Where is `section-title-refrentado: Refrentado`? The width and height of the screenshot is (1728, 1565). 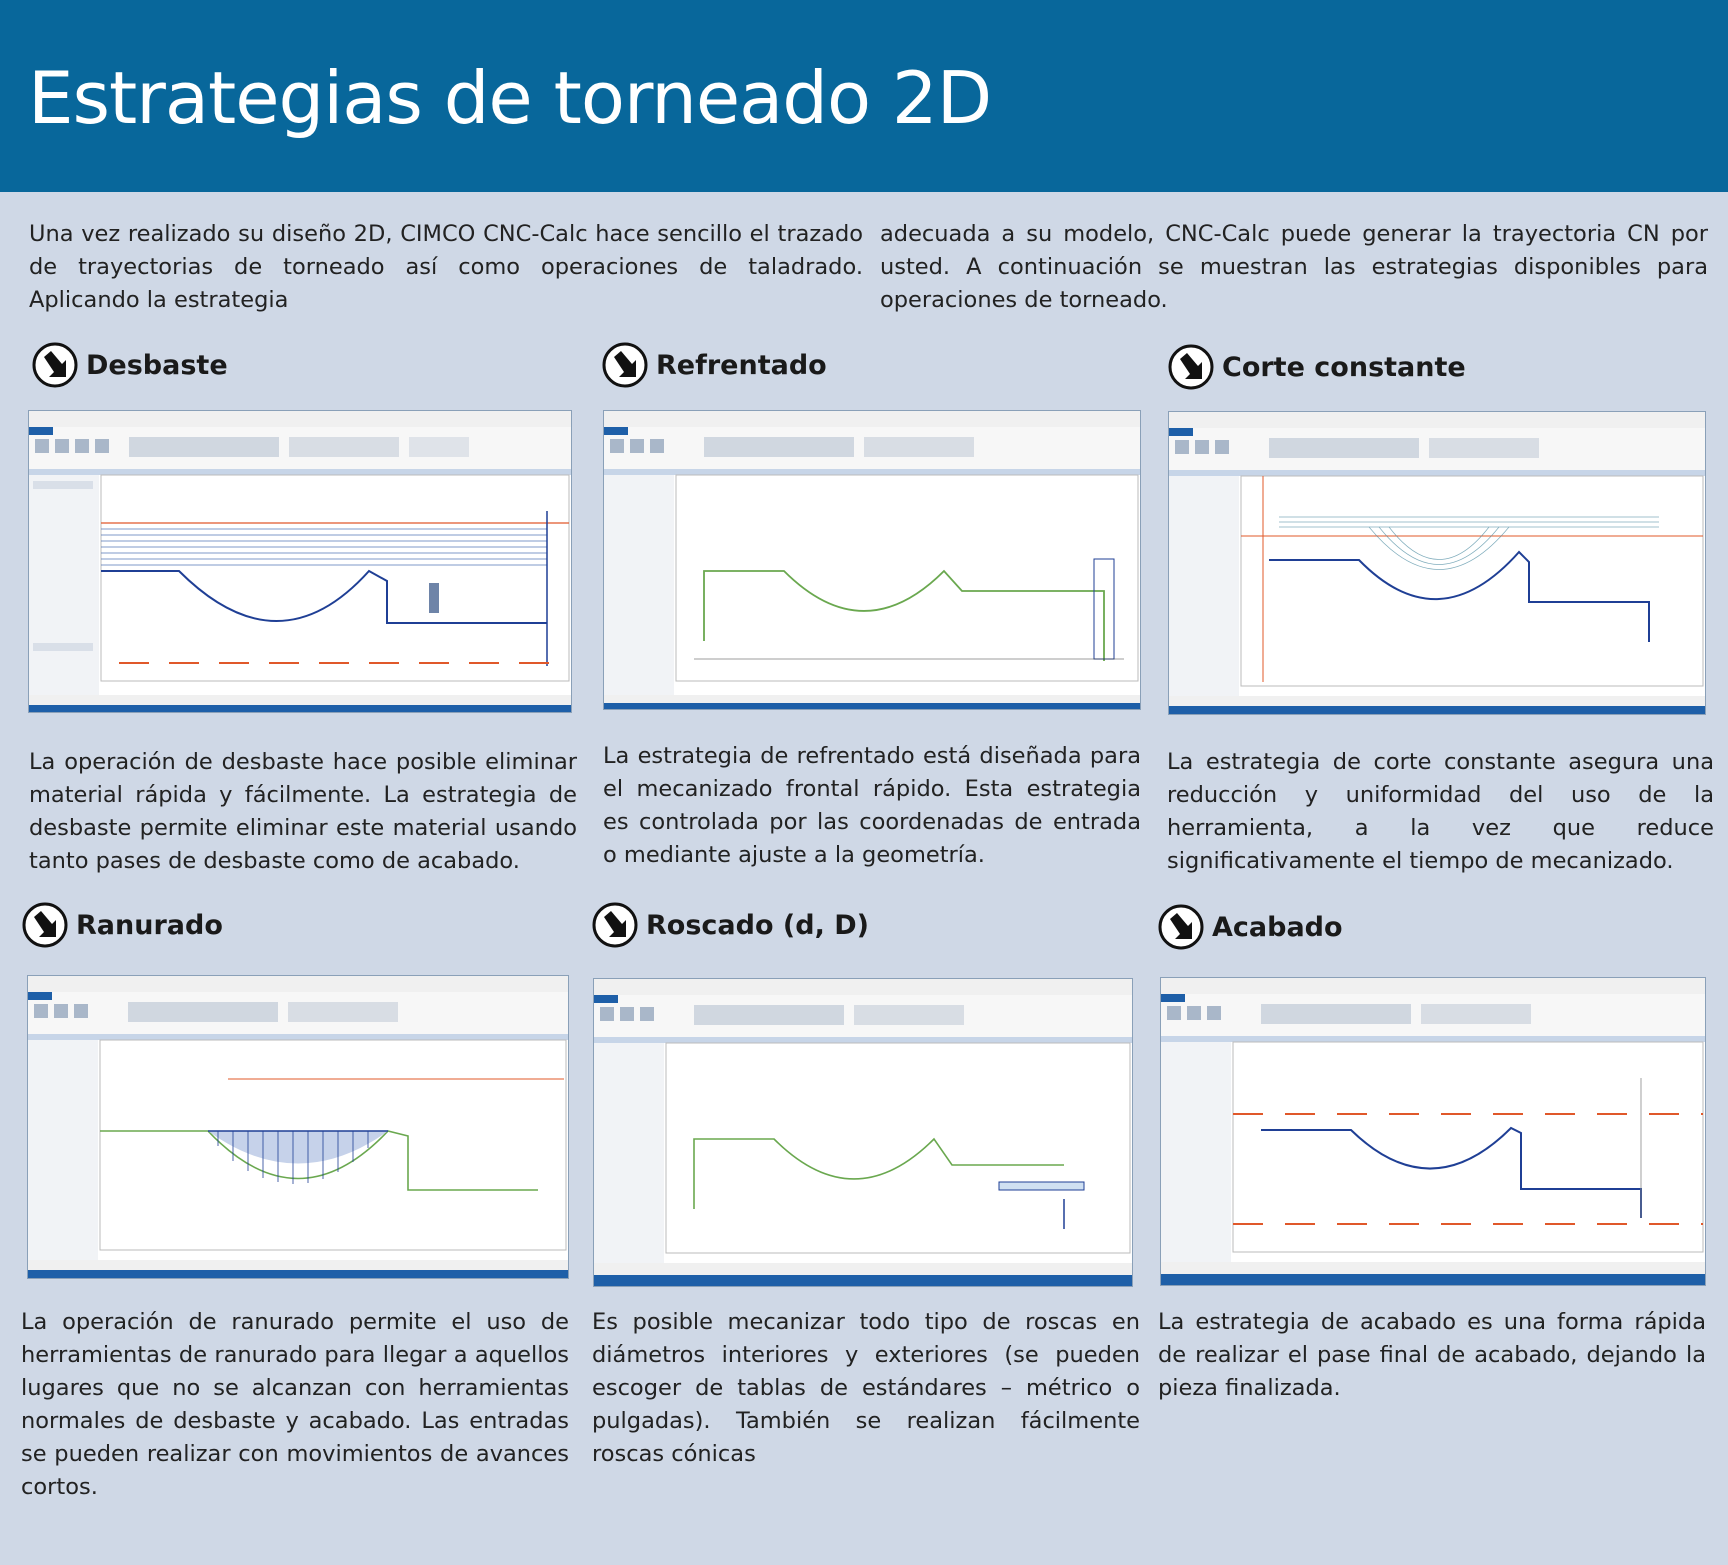 section-title-refrentado: Refrentado is located at coordinates (714, 365).